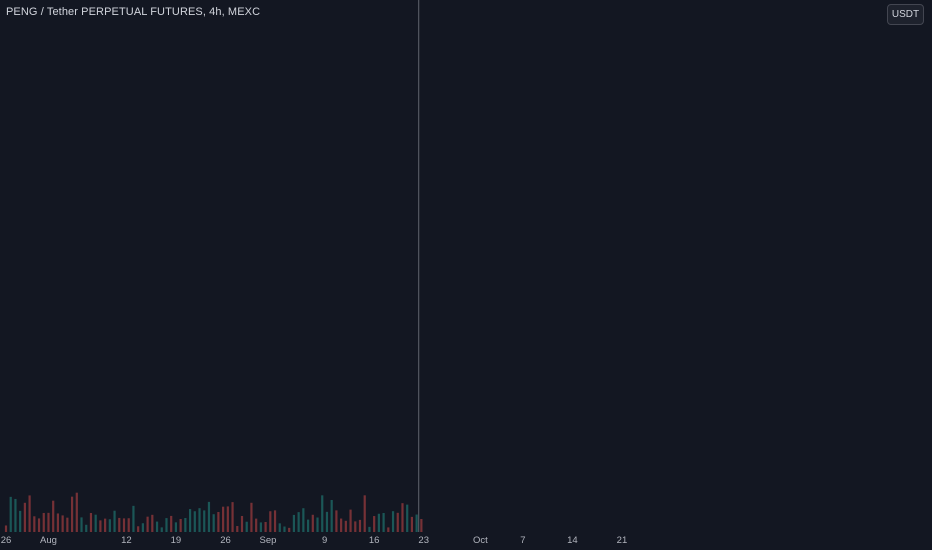  Describe the element at coordinates (908, 275) in the screenshot. I see `price-axis-background` at that location.